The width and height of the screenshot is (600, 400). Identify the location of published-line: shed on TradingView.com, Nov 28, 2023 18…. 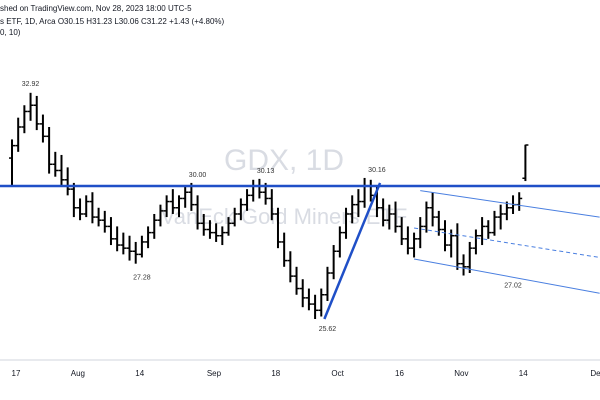
(96, 8).